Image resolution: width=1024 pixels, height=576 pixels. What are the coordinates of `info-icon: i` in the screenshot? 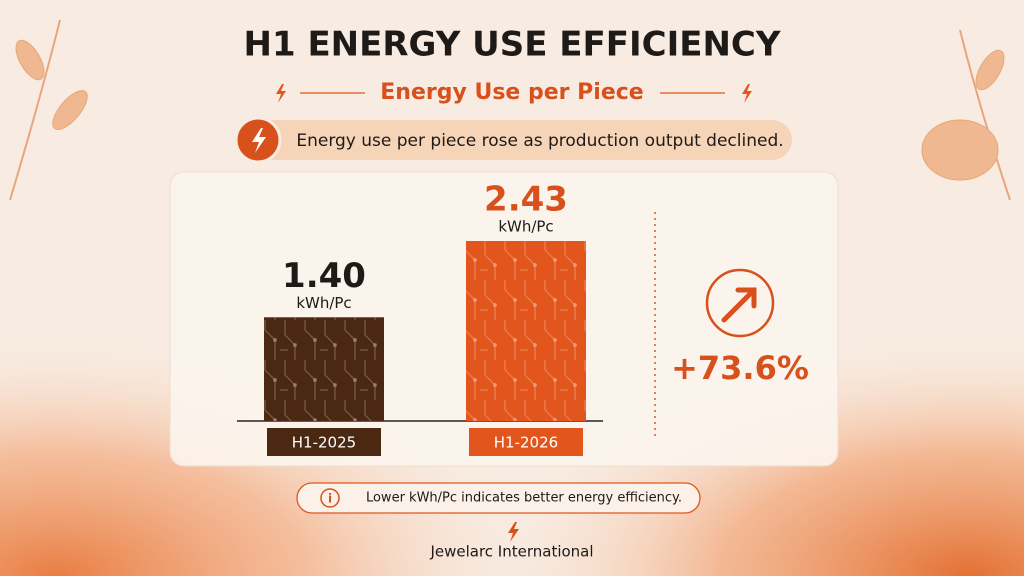 It's located at (330, 499).